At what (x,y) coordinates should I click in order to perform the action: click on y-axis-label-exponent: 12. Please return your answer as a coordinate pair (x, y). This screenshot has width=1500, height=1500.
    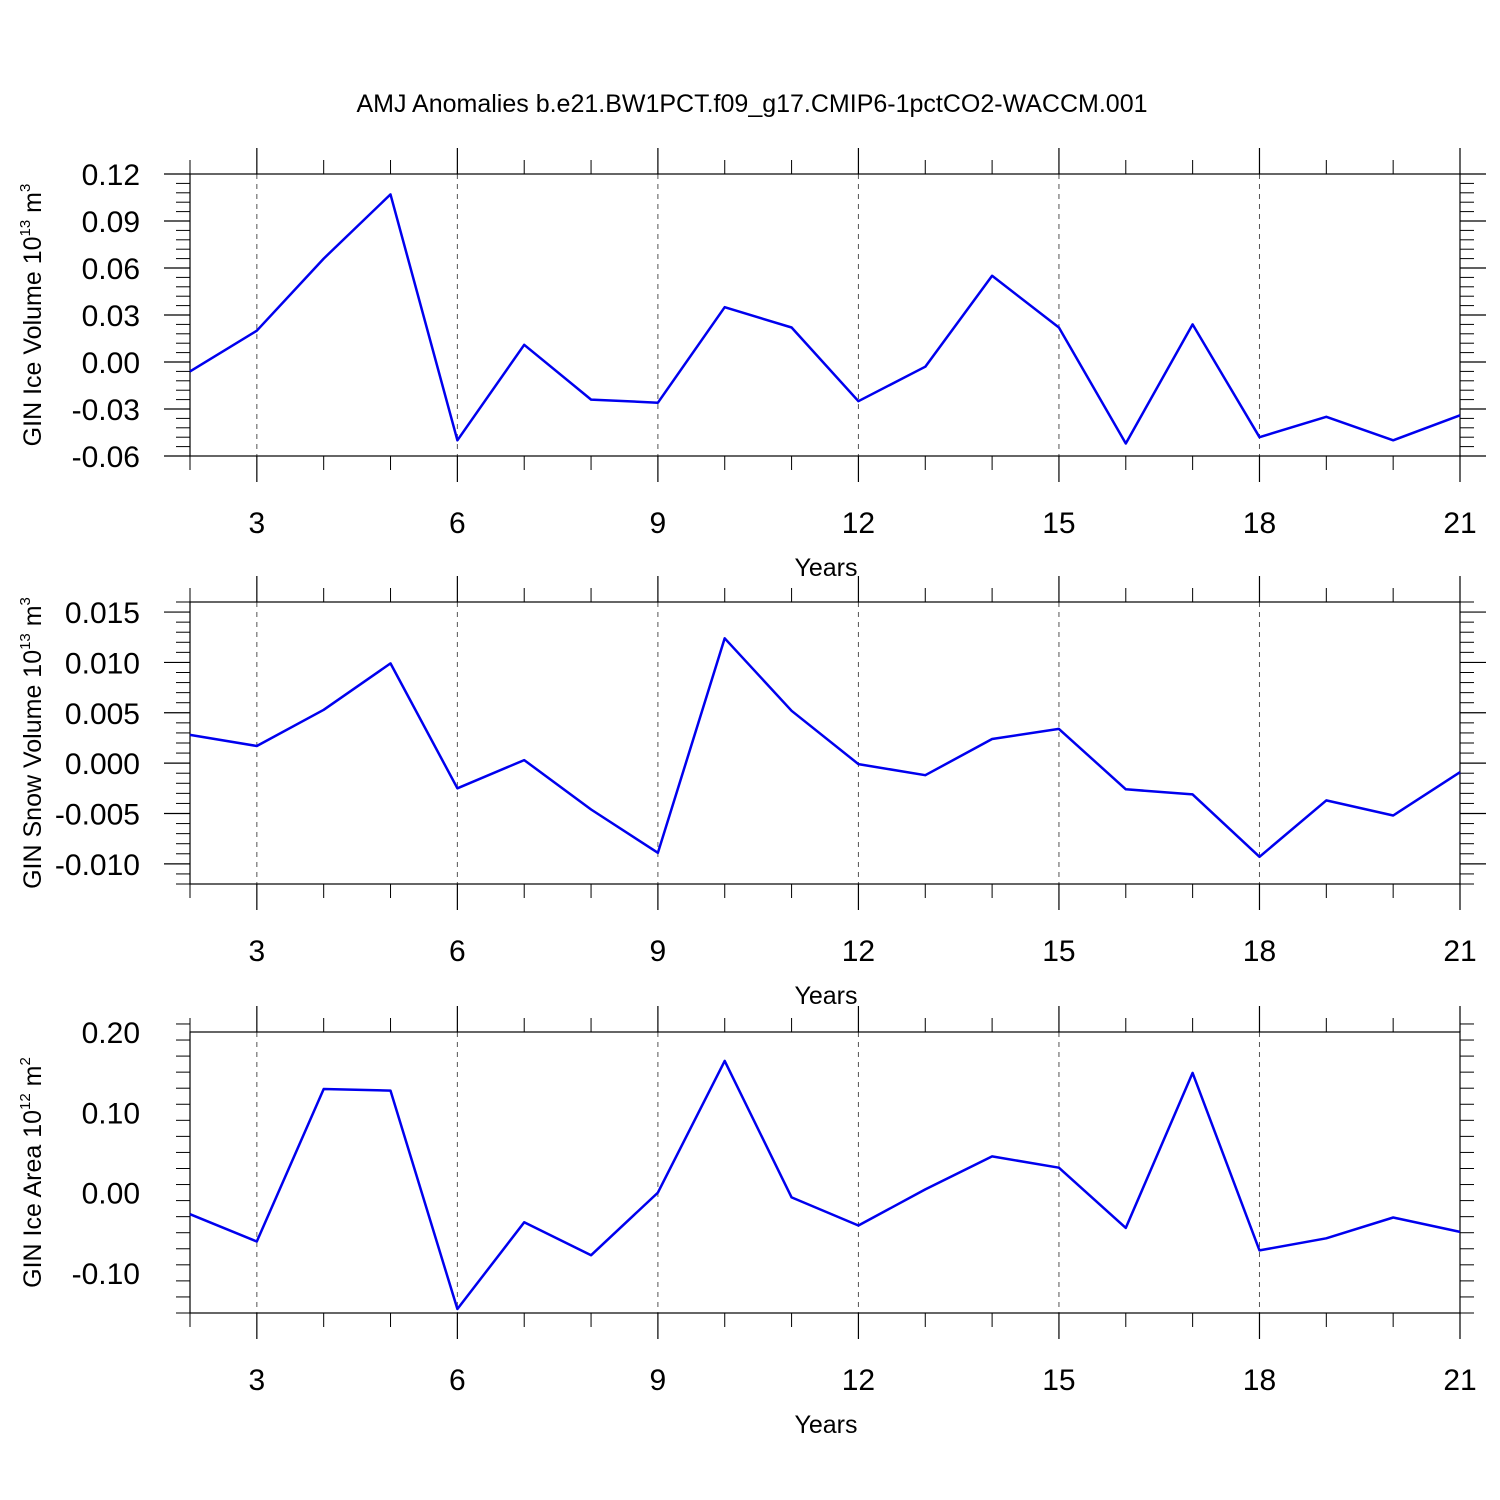
    Looking at the image, I should click on (25, 1101).